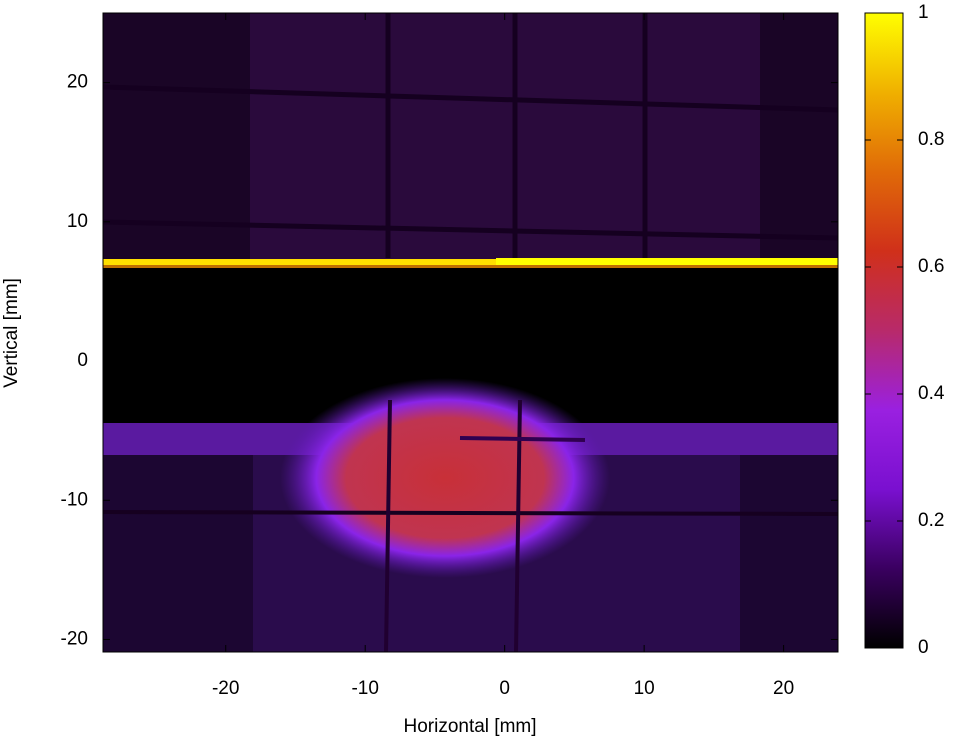 The height and width of the screenshot is (741, 953). Describe the element at coordinates (74, 638) in the screenshot. I see `y-tick-label: -20` at that location.